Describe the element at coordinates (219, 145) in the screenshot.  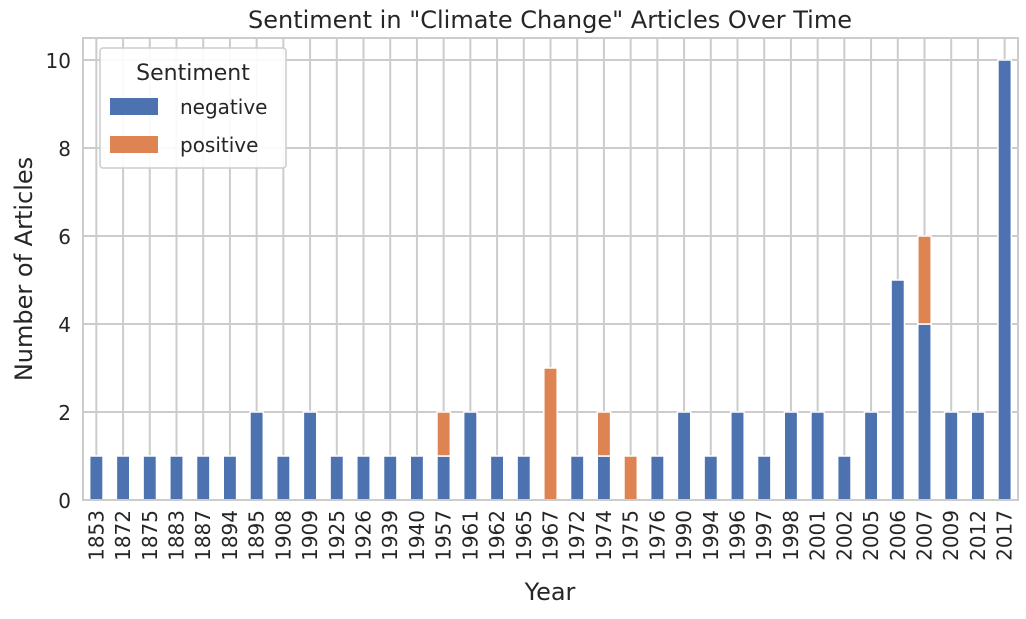
I see `legend-label-positive: positive` at that location.